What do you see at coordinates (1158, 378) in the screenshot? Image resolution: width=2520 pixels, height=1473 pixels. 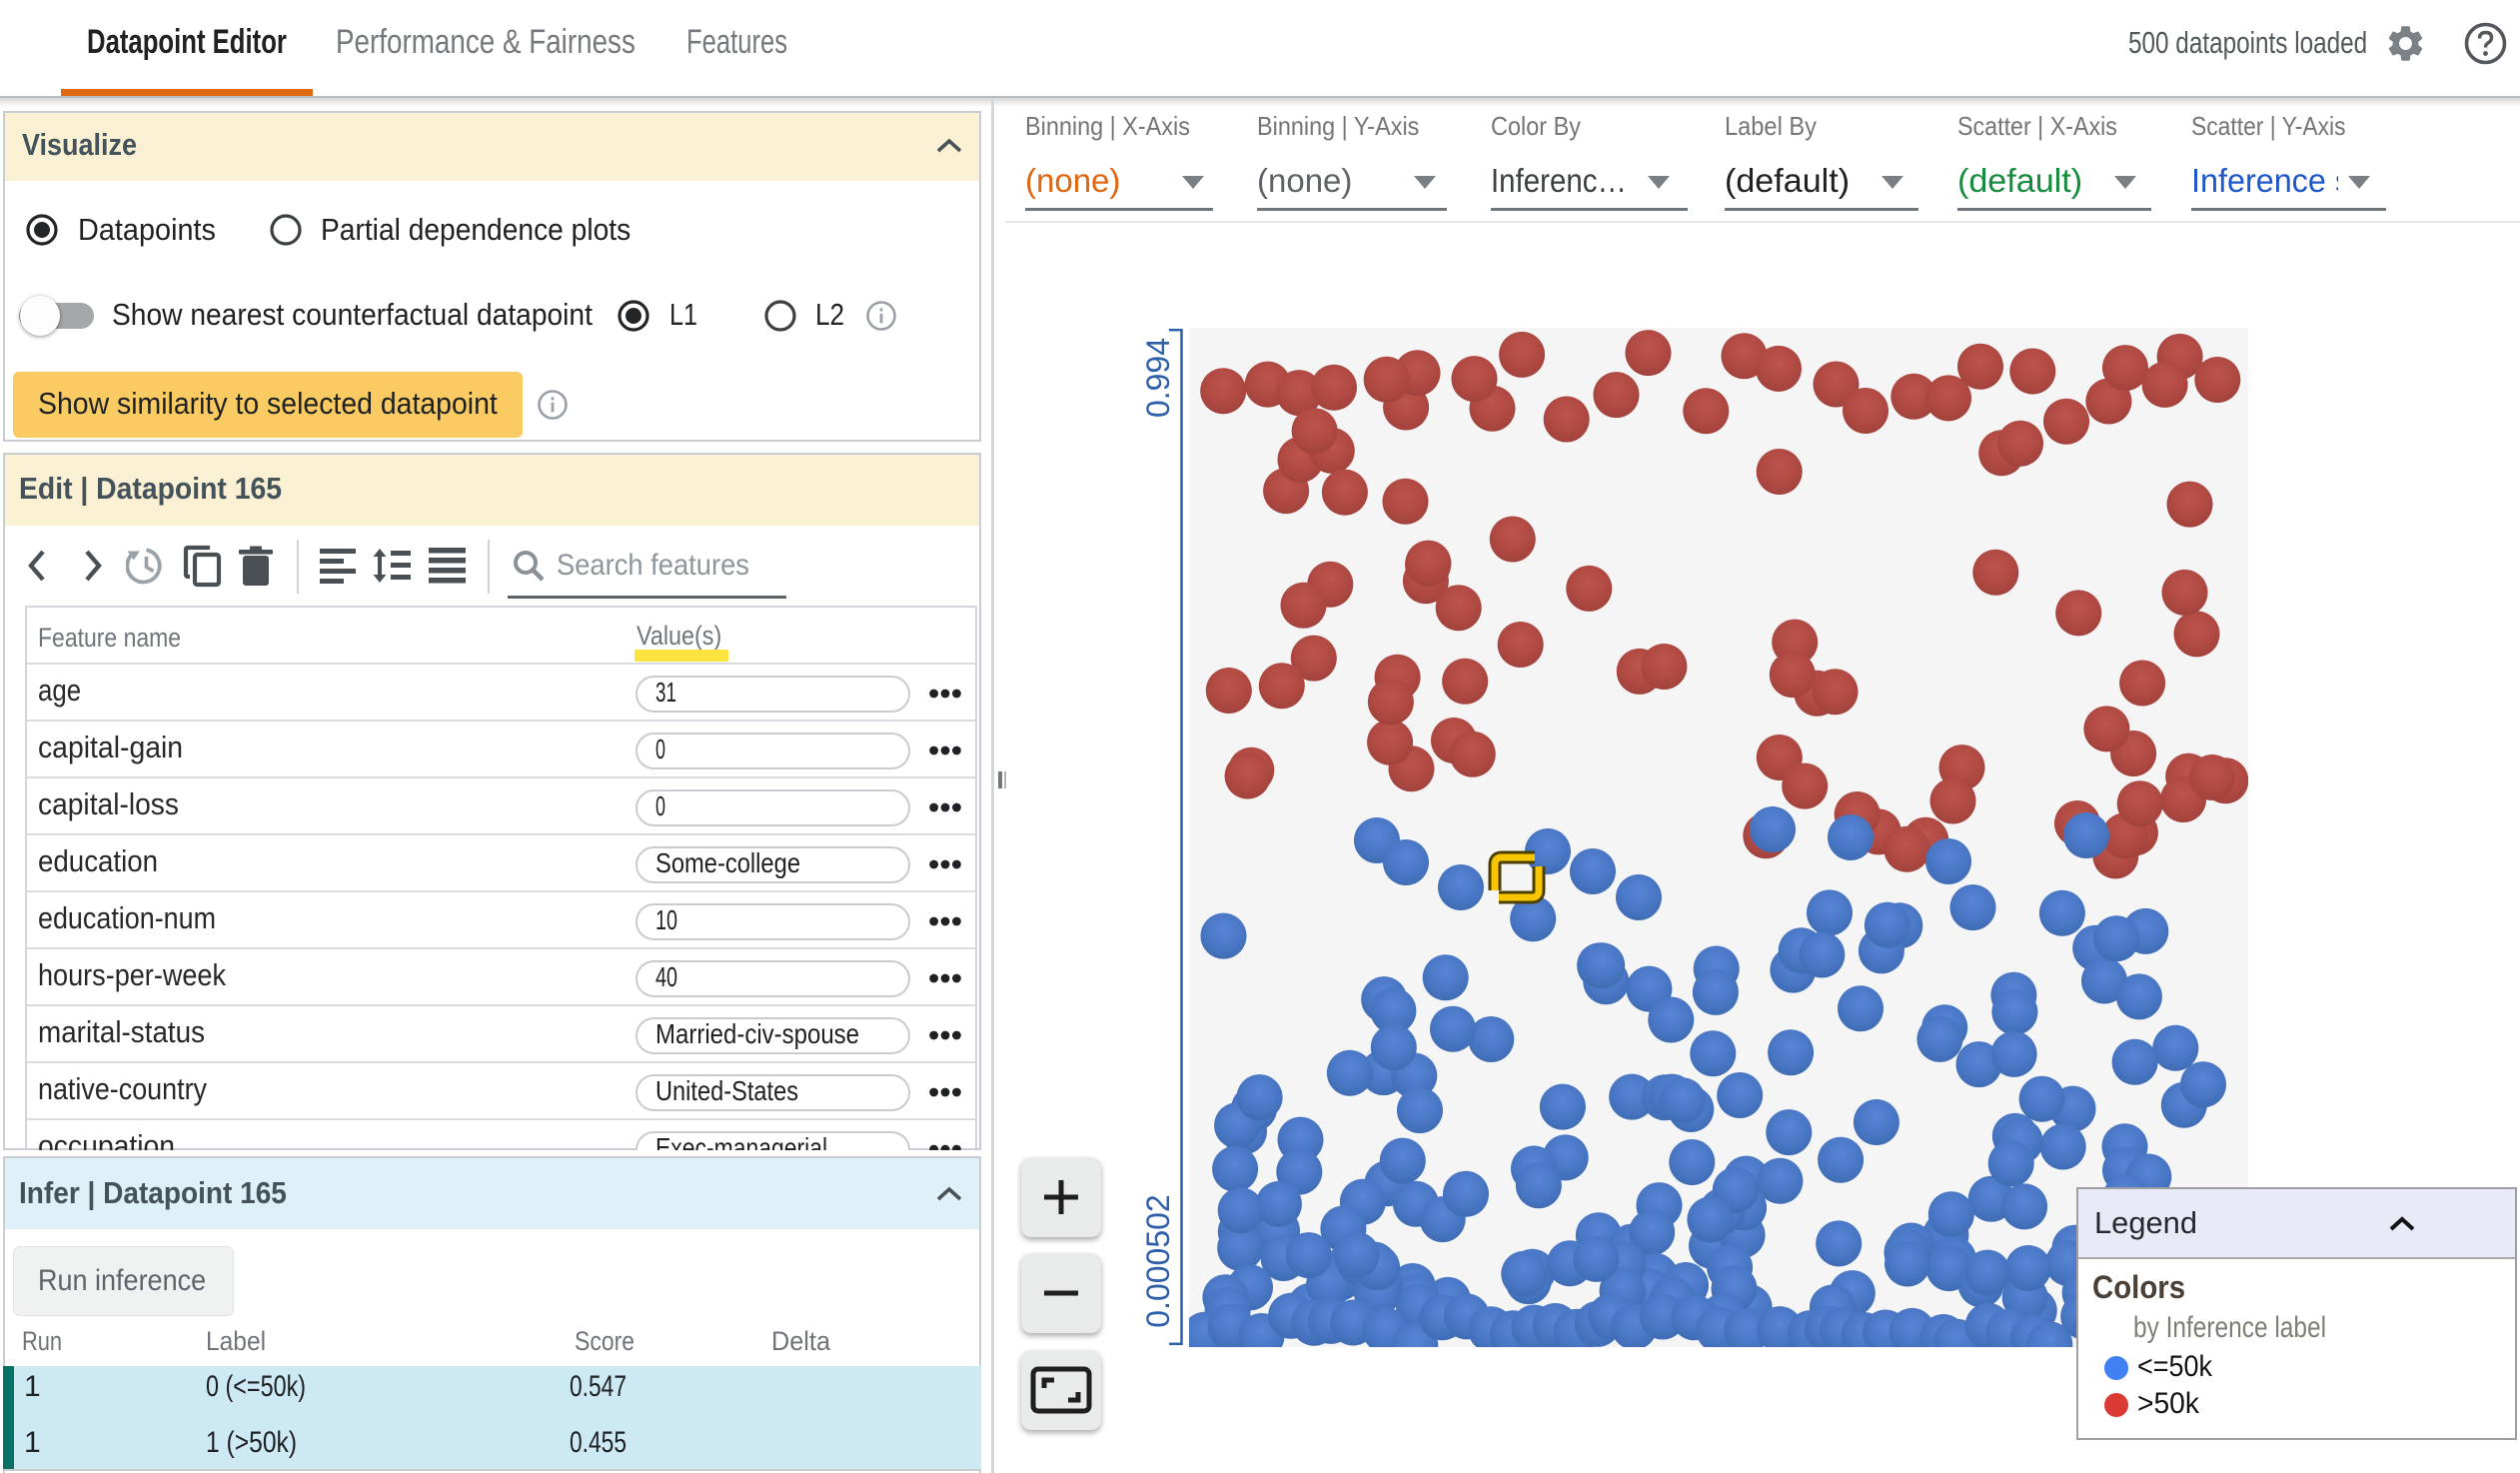 I see `svg-text: 0.994` at bounding box center [1158, 378].